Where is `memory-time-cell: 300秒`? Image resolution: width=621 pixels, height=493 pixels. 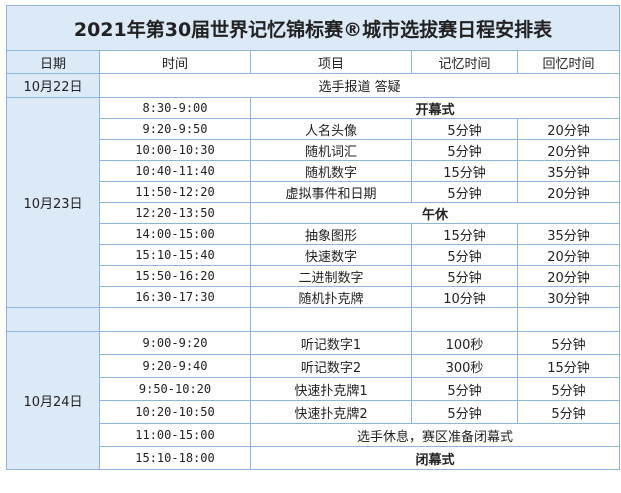
memory-time-cell: 300秒 is located at coordinates (464, 366).